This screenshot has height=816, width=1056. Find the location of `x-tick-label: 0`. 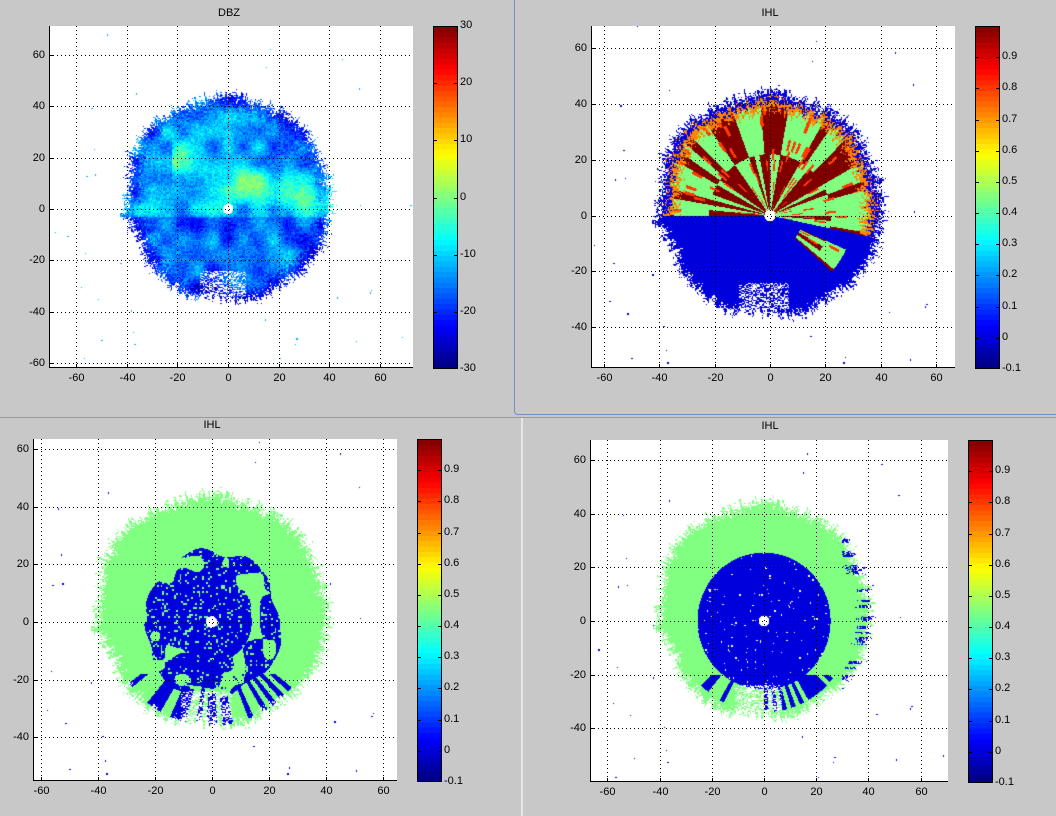

x-tick-label: 0 is located at coordinates (764, 792).